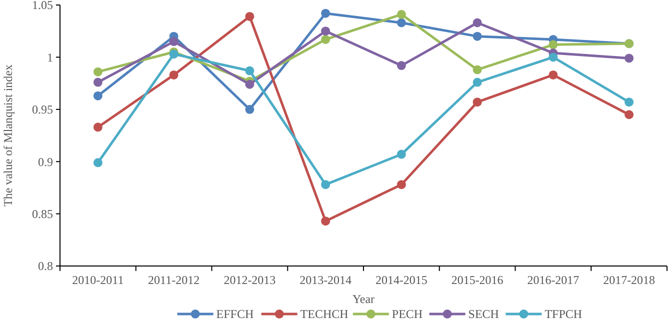 The height and width of the screenshot is (327, 669). I want to click on y-tick-label: 0.95, so click(42, 109).